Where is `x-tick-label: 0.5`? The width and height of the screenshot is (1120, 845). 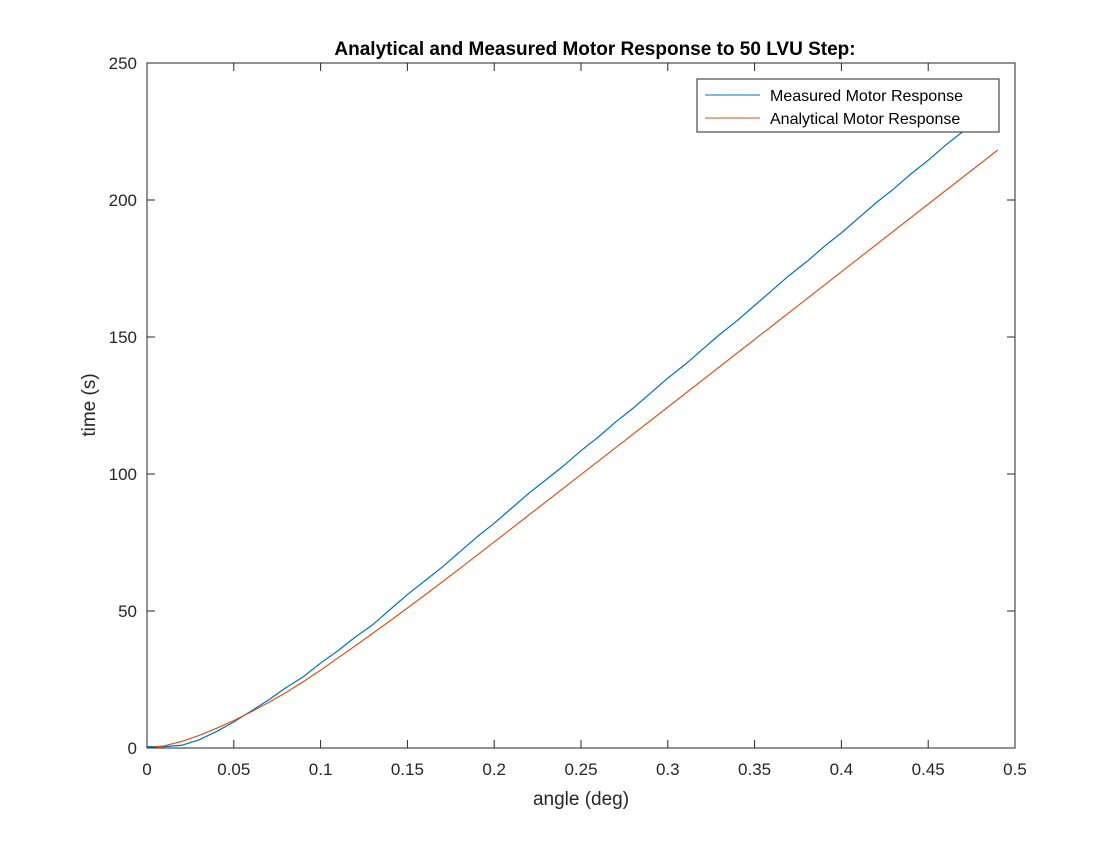
x-tick-label: 0.5 is located at coordinates (1015, 769).